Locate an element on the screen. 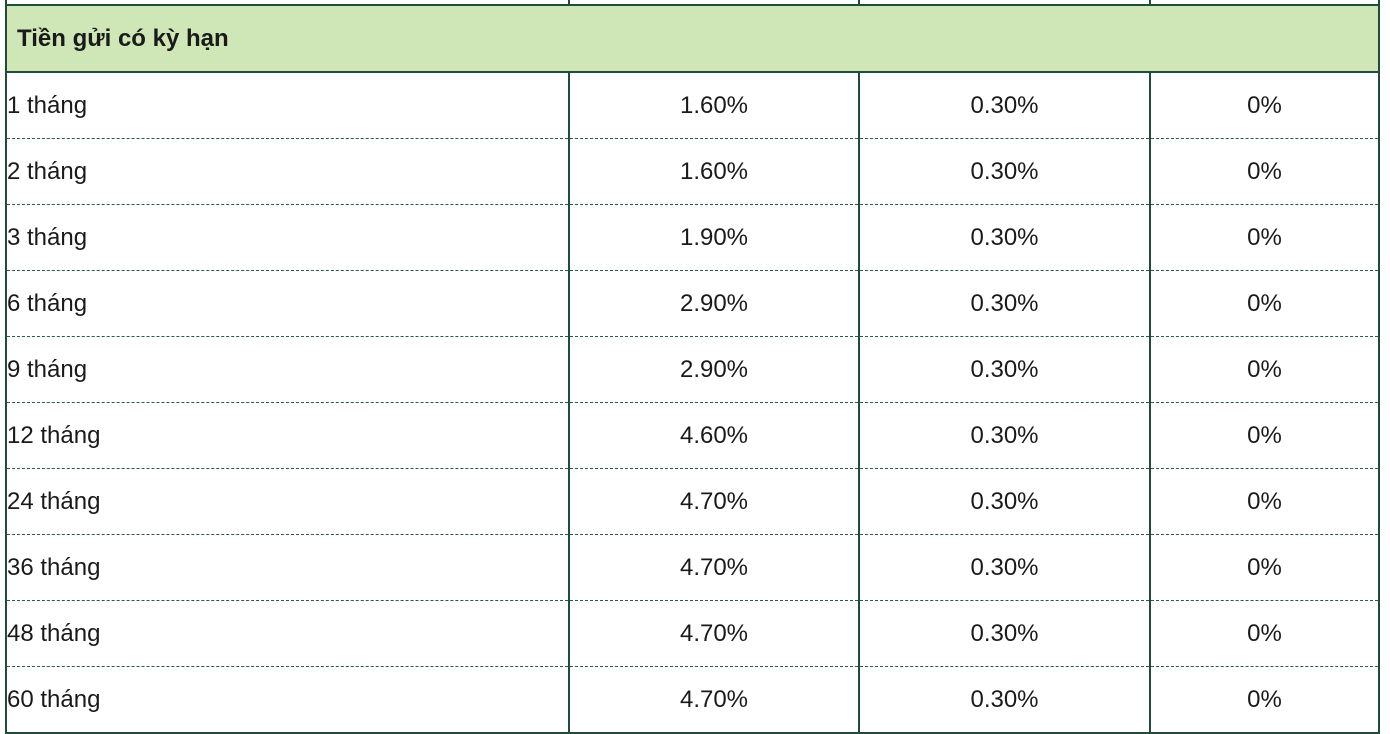 This screenshot has height=734, width=1390. table-row: 1 tháng 1.60% 0.30% 0% is located at coordinates (692, 105).